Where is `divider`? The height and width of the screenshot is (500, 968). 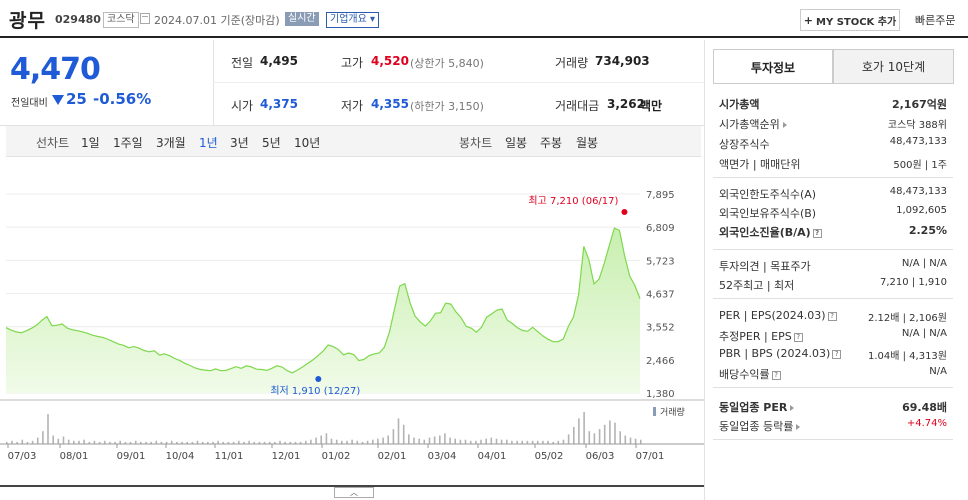 divider is located at coordinates (833, 177).